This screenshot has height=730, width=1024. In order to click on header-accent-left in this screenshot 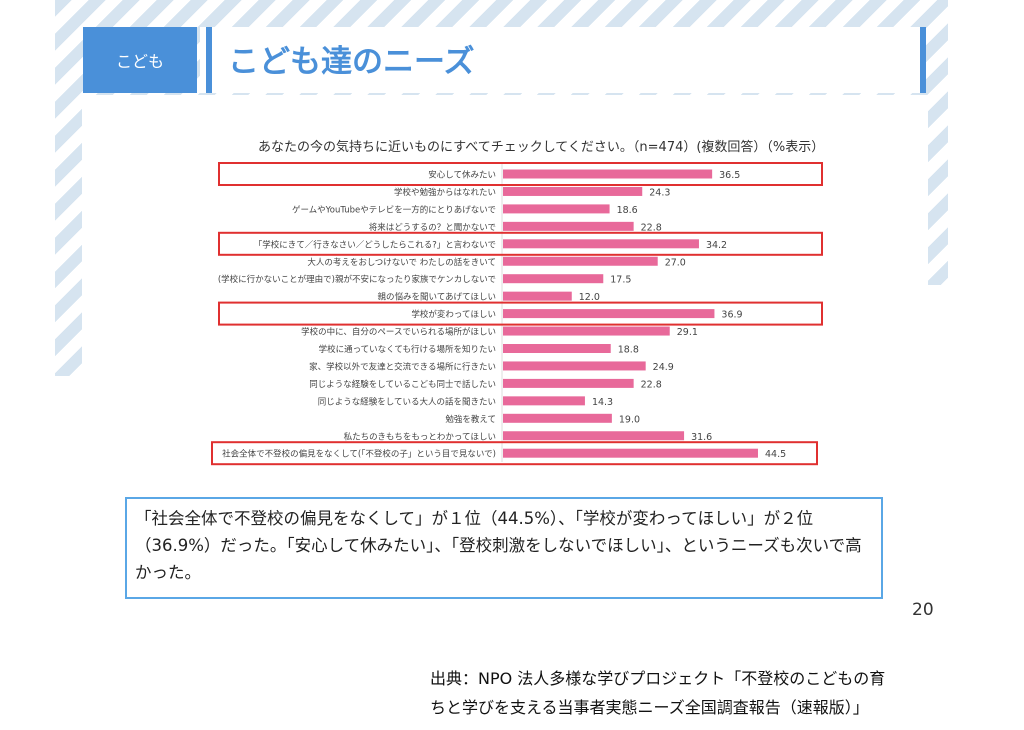, I will do `click(209, 60)`.